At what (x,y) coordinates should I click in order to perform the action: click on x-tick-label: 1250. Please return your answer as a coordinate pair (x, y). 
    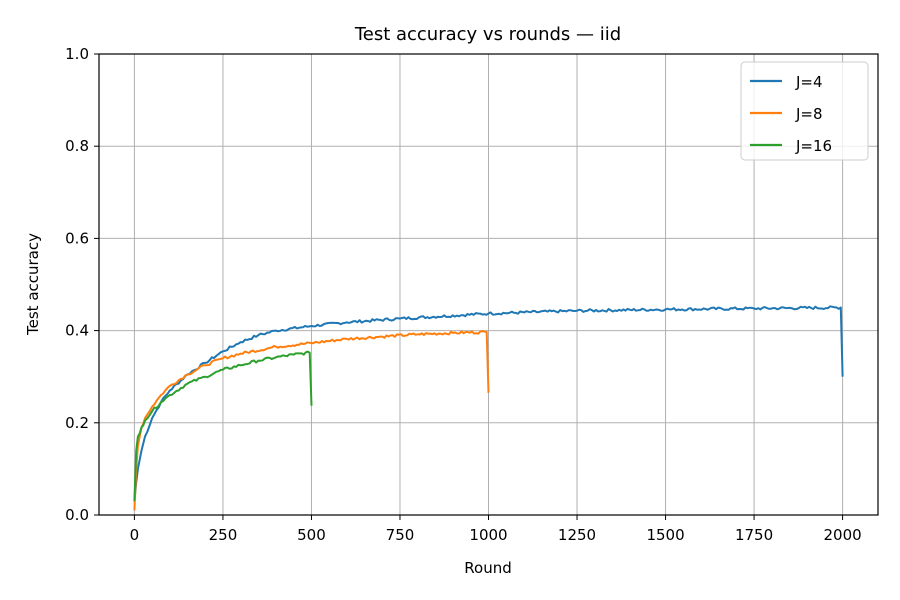
    Looking at the image, I should click on (577, 535).